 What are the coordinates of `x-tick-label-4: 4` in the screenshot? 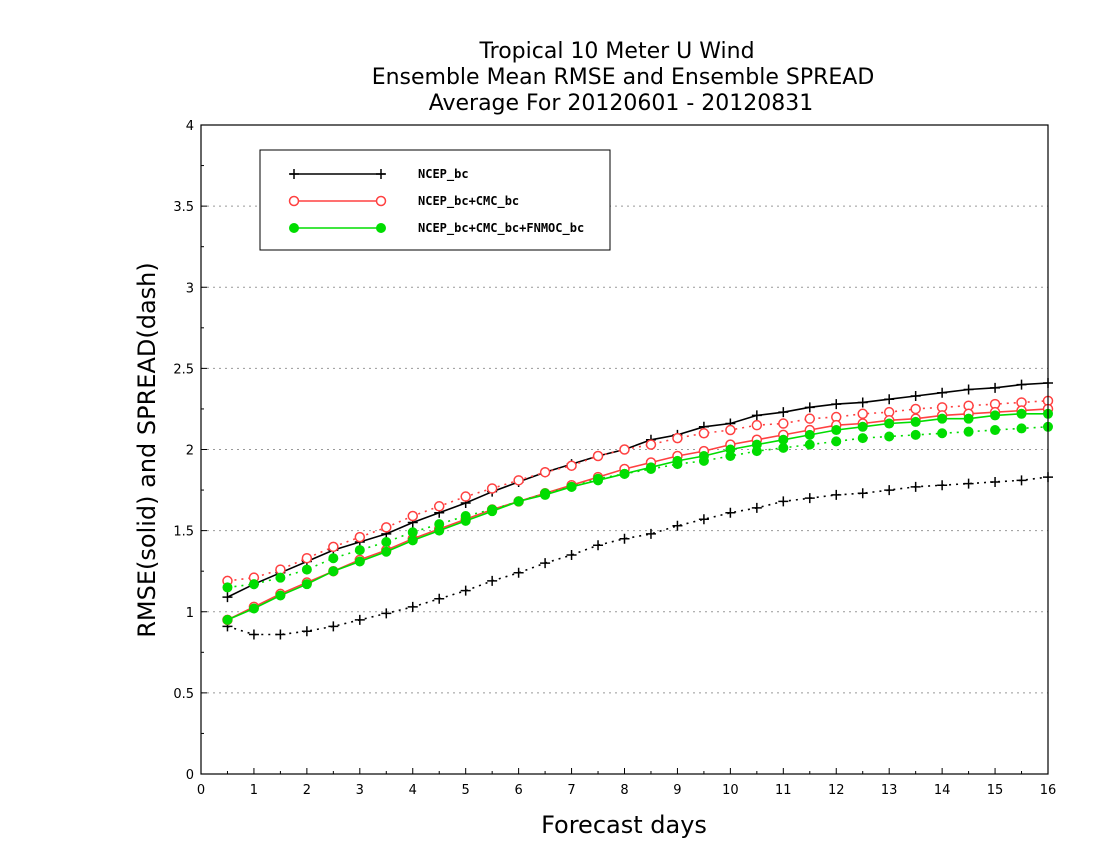 It's located at (413, 790).